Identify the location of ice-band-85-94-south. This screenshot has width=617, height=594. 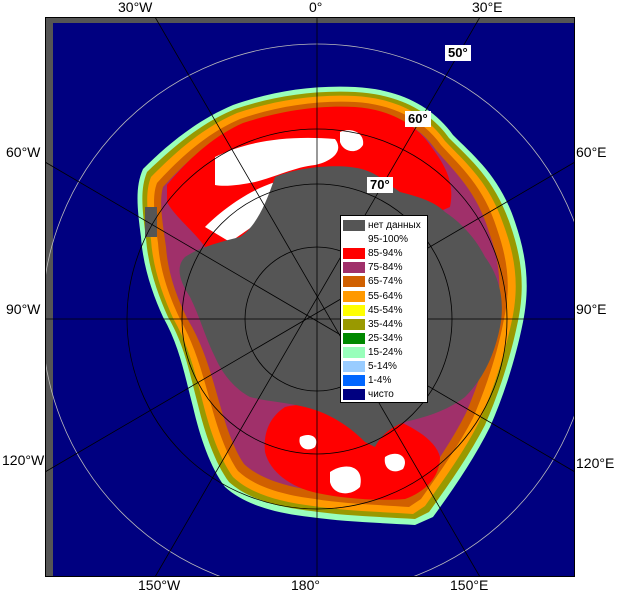
(352, 451).